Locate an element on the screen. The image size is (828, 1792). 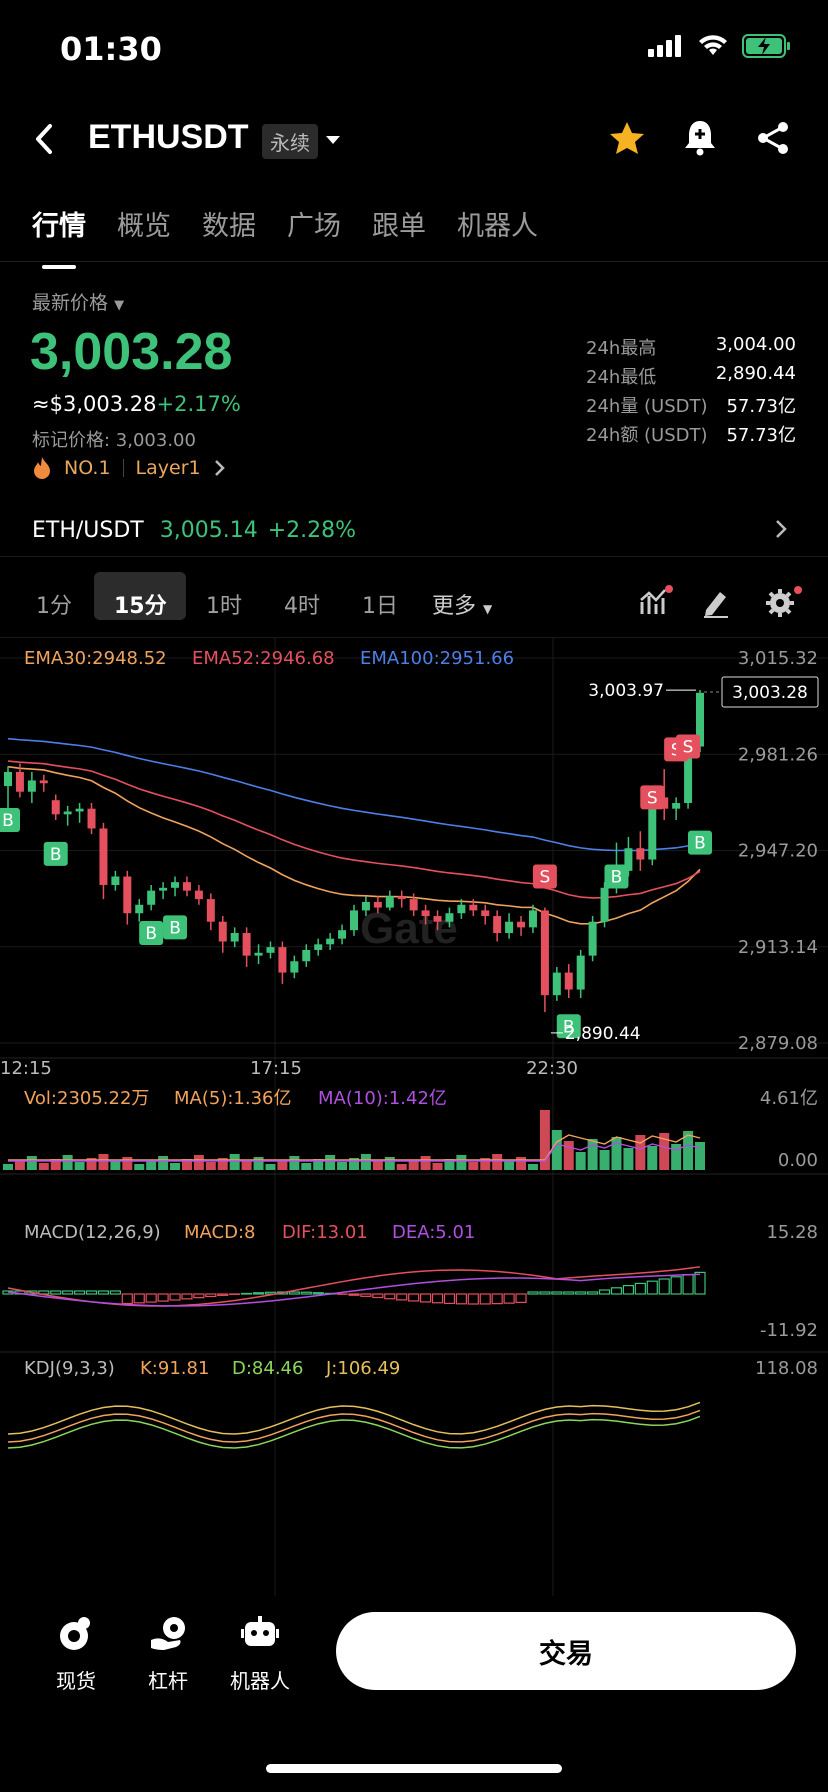
ema52-label: EMA52:2946.68 is located at coordinates (263, 658).